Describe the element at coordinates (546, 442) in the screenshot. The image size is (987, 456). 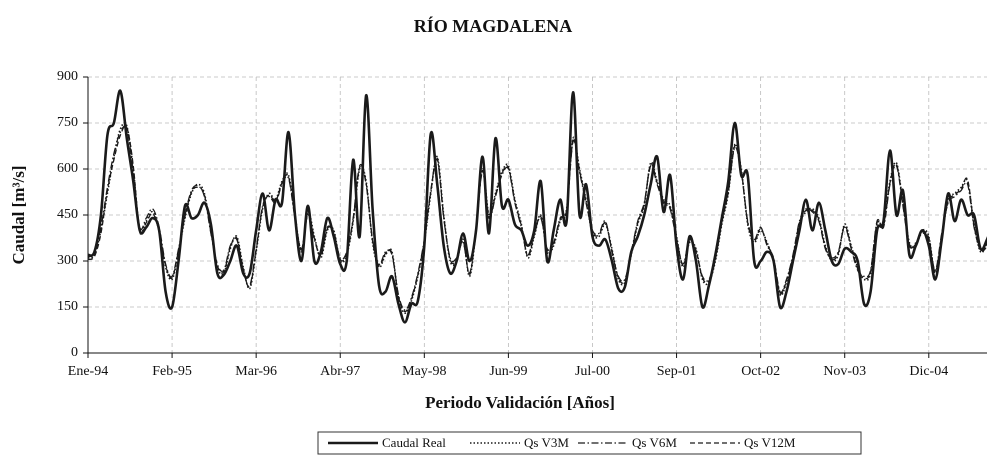
I see `legend-label: Qs V3M` at that location.